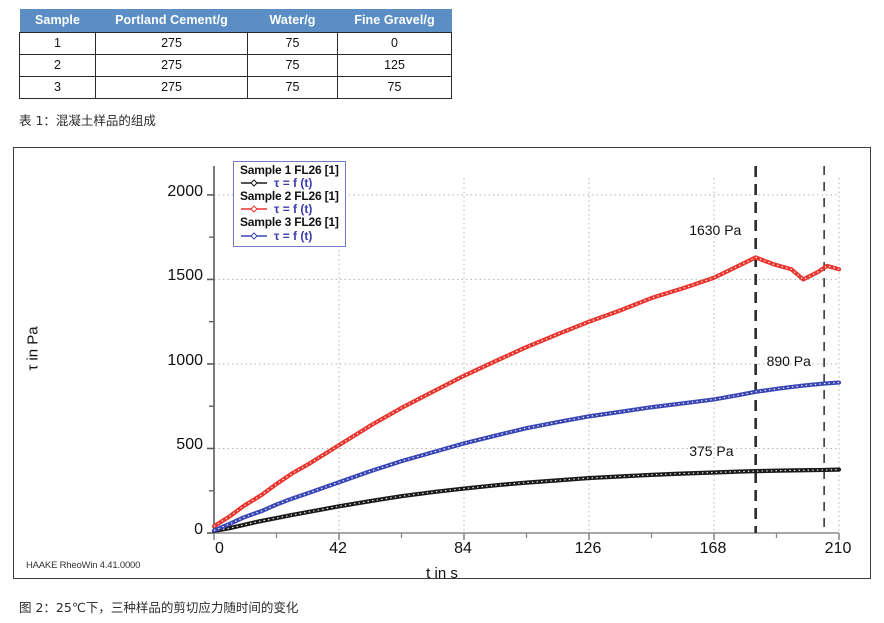 The height and width of the screenshot is (623, 884). I want to click on x-tick-label: 126, so click(588, 548).